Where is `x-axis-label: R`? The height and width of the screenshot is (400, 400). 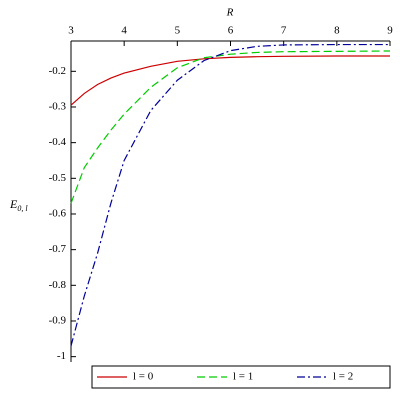 x-axis-label: R is located at coordinates (230, 13).